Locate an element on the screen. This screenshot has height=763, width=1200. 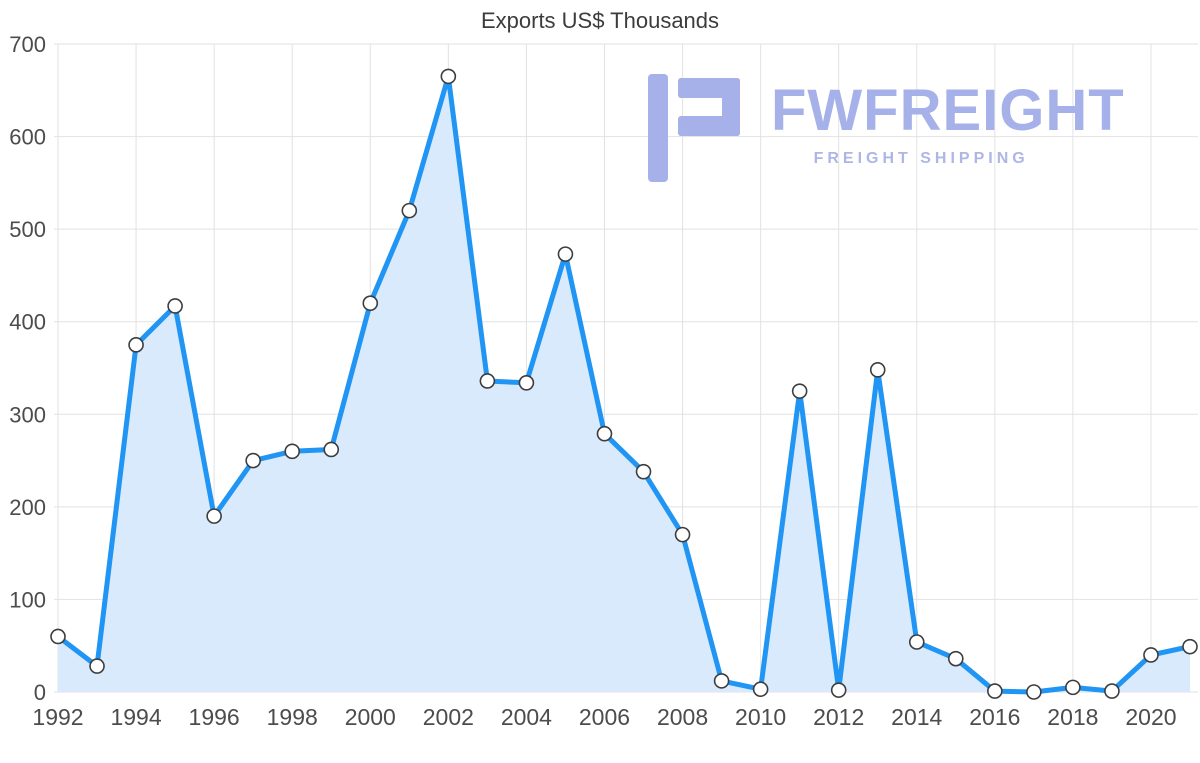
chart-title: Exports US$ Thousands is located at coordinates (600, 20).